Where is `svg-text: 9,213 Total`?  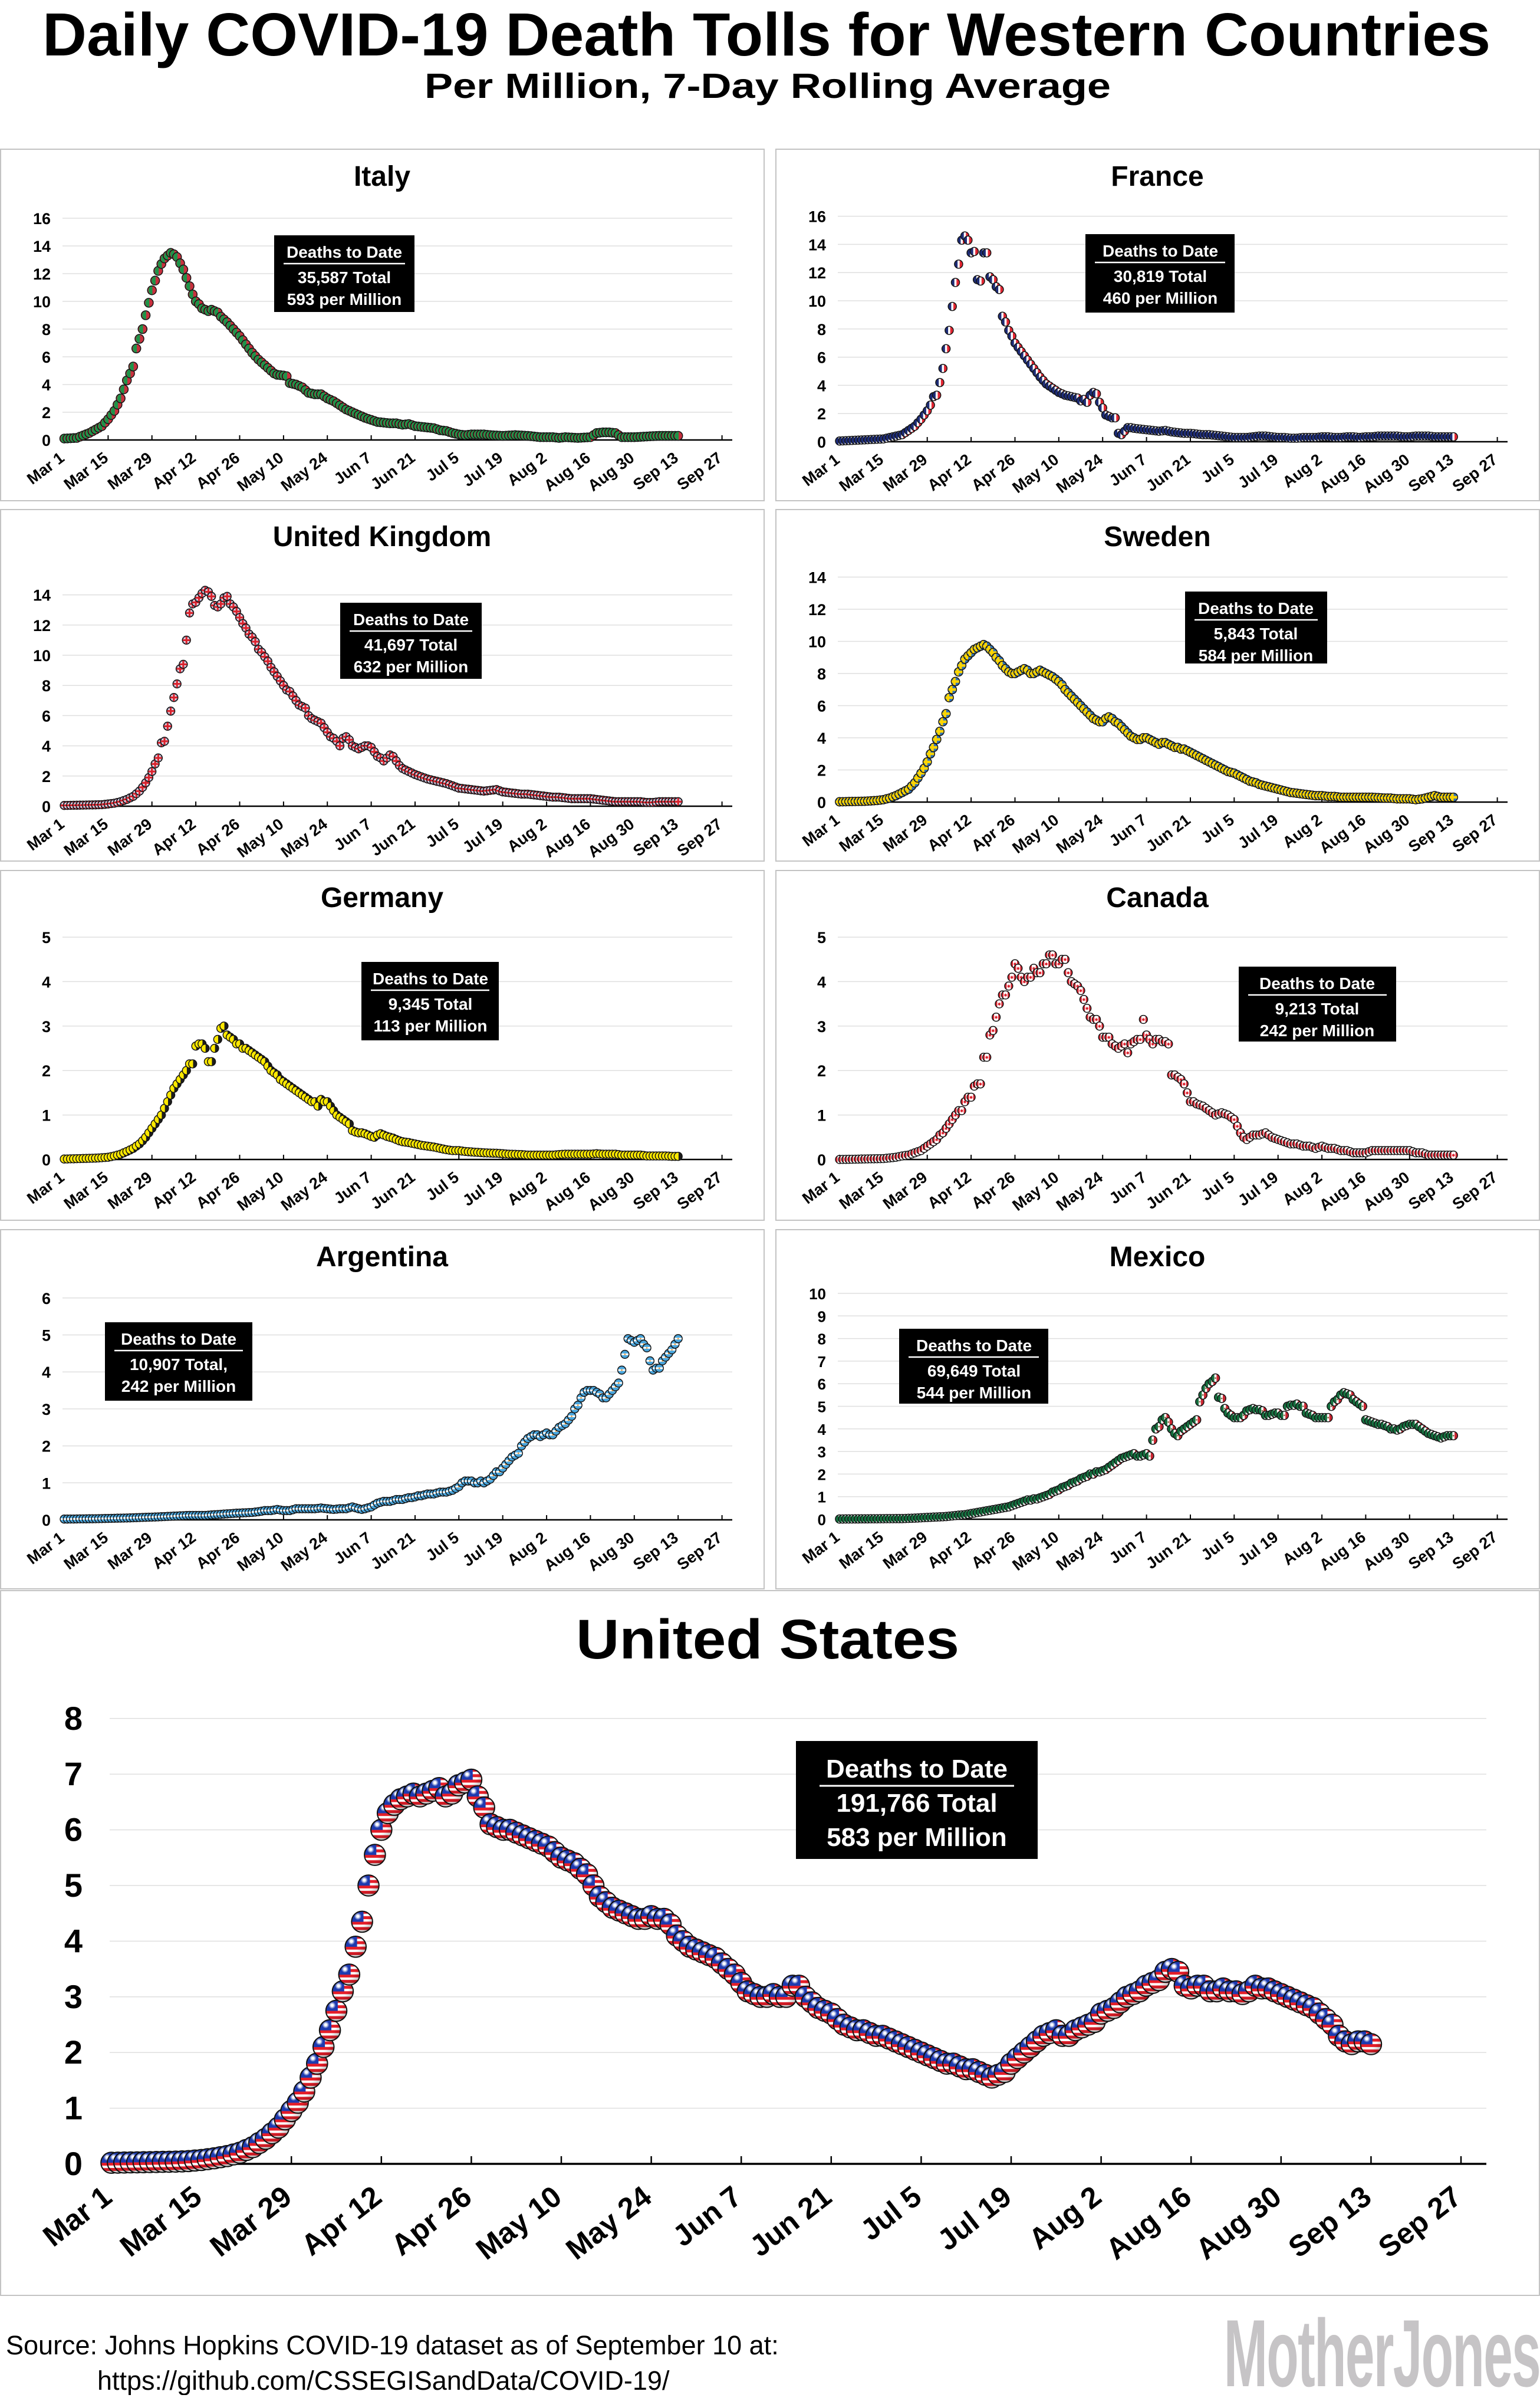 svg-text: 9,213 Total is located at coordinates (1317, 1009).